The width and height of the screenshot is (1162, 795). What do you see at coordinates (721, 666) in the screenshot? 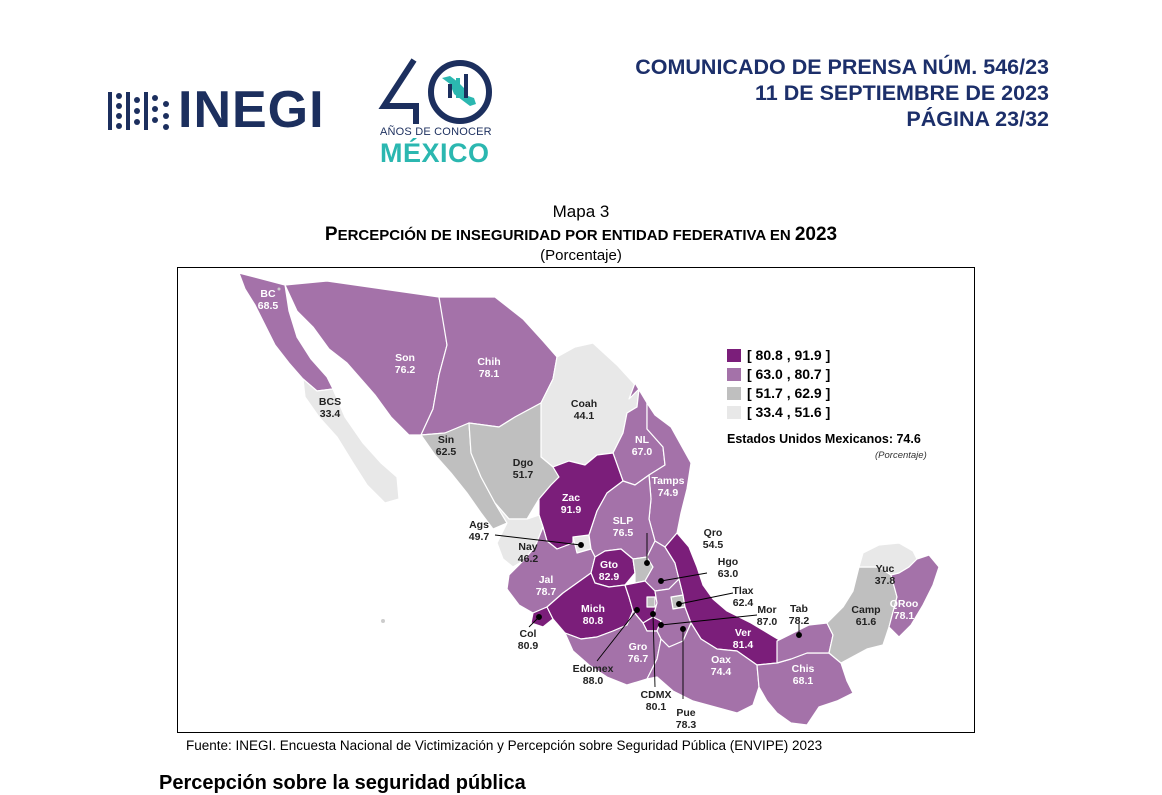
I see `state-label: Oax 74.4` at bounding box center [721, 666].